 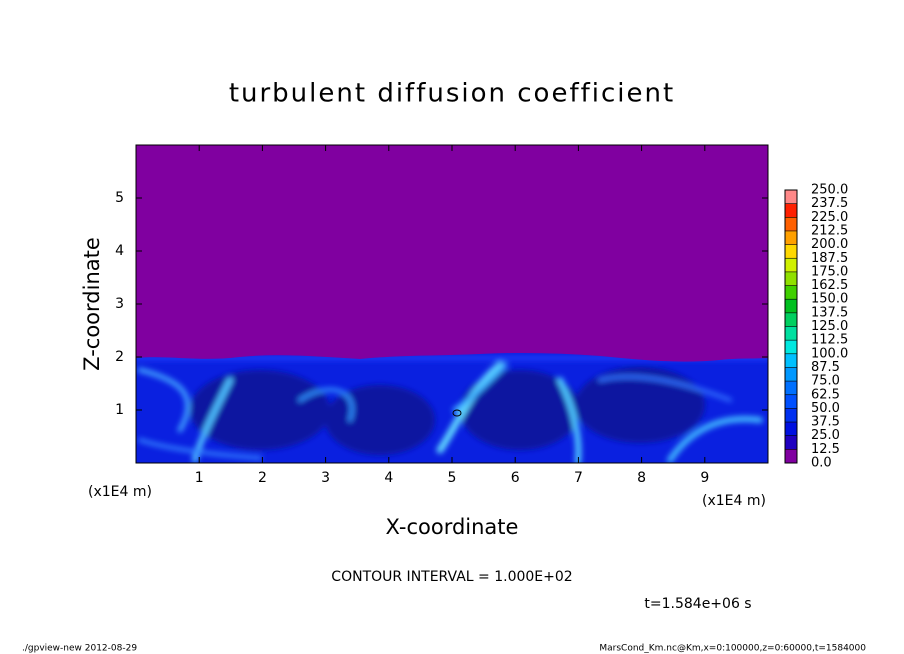 What do you see at coordinates (825, 367) in the screenshot?
I see `colorbar-label: 87.5` at bounding box center [825, 367].